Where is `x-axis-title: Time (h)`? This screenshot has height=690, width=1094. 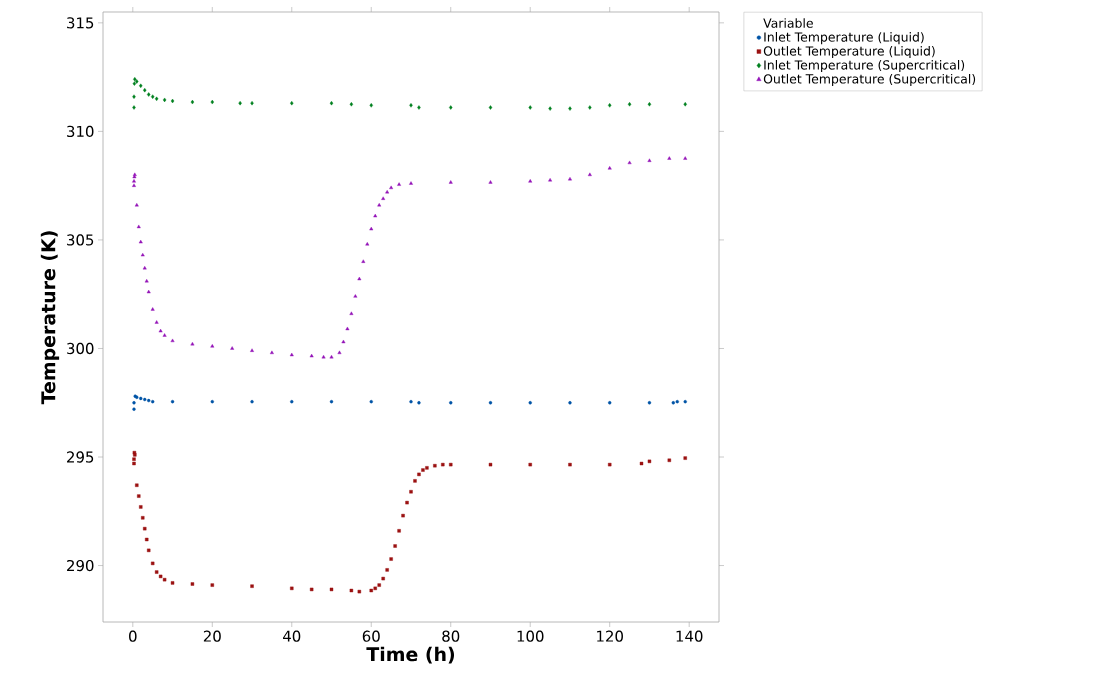 x-axis-title: Time (h) is located at coordinates (410, 655).